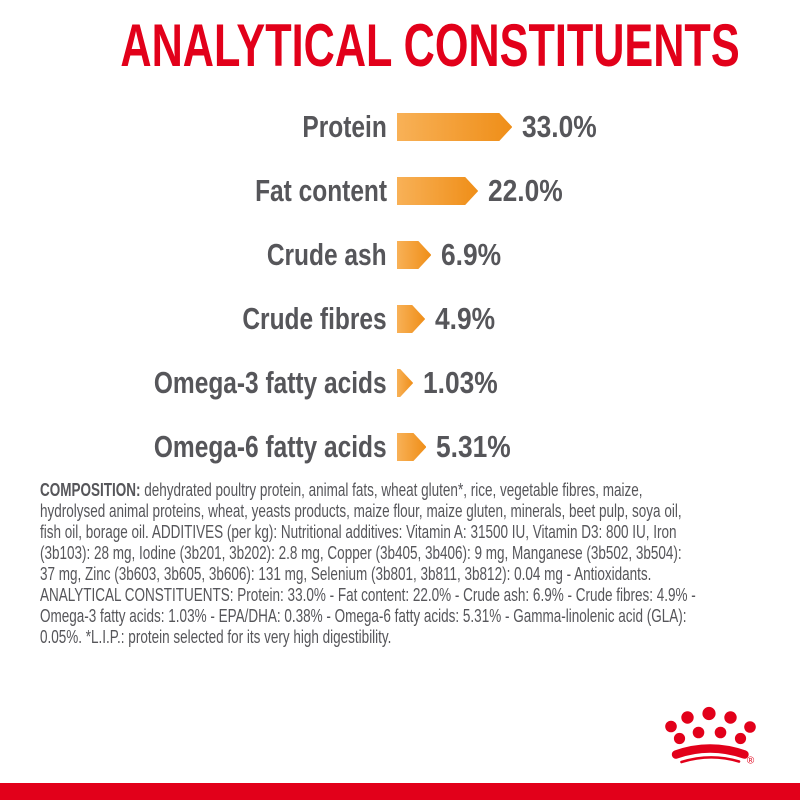 This screenshot has width=800, height=800. What do you see at coordinates (411, 319) in the screenshot?
I see `bar-crude-fibres` at bounding box center [411, 319].